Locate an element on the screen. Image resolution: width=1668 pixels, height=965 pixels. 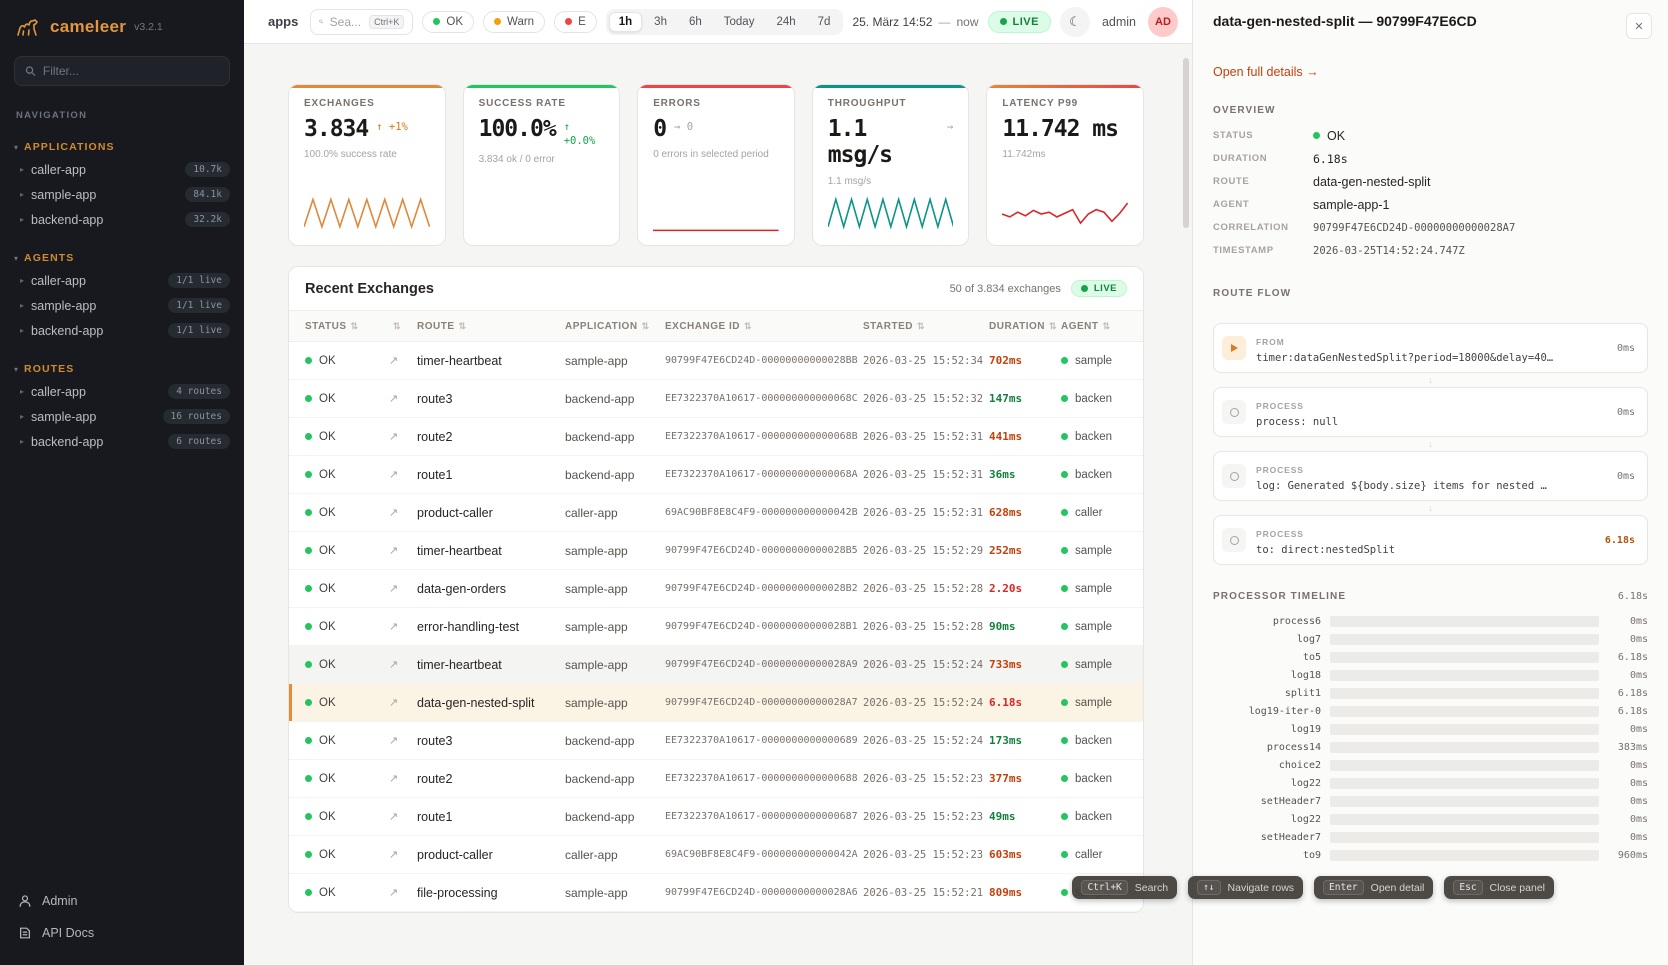
timeline-row: to5 6.18s 6.18s is located at coordinates (1430, 657).